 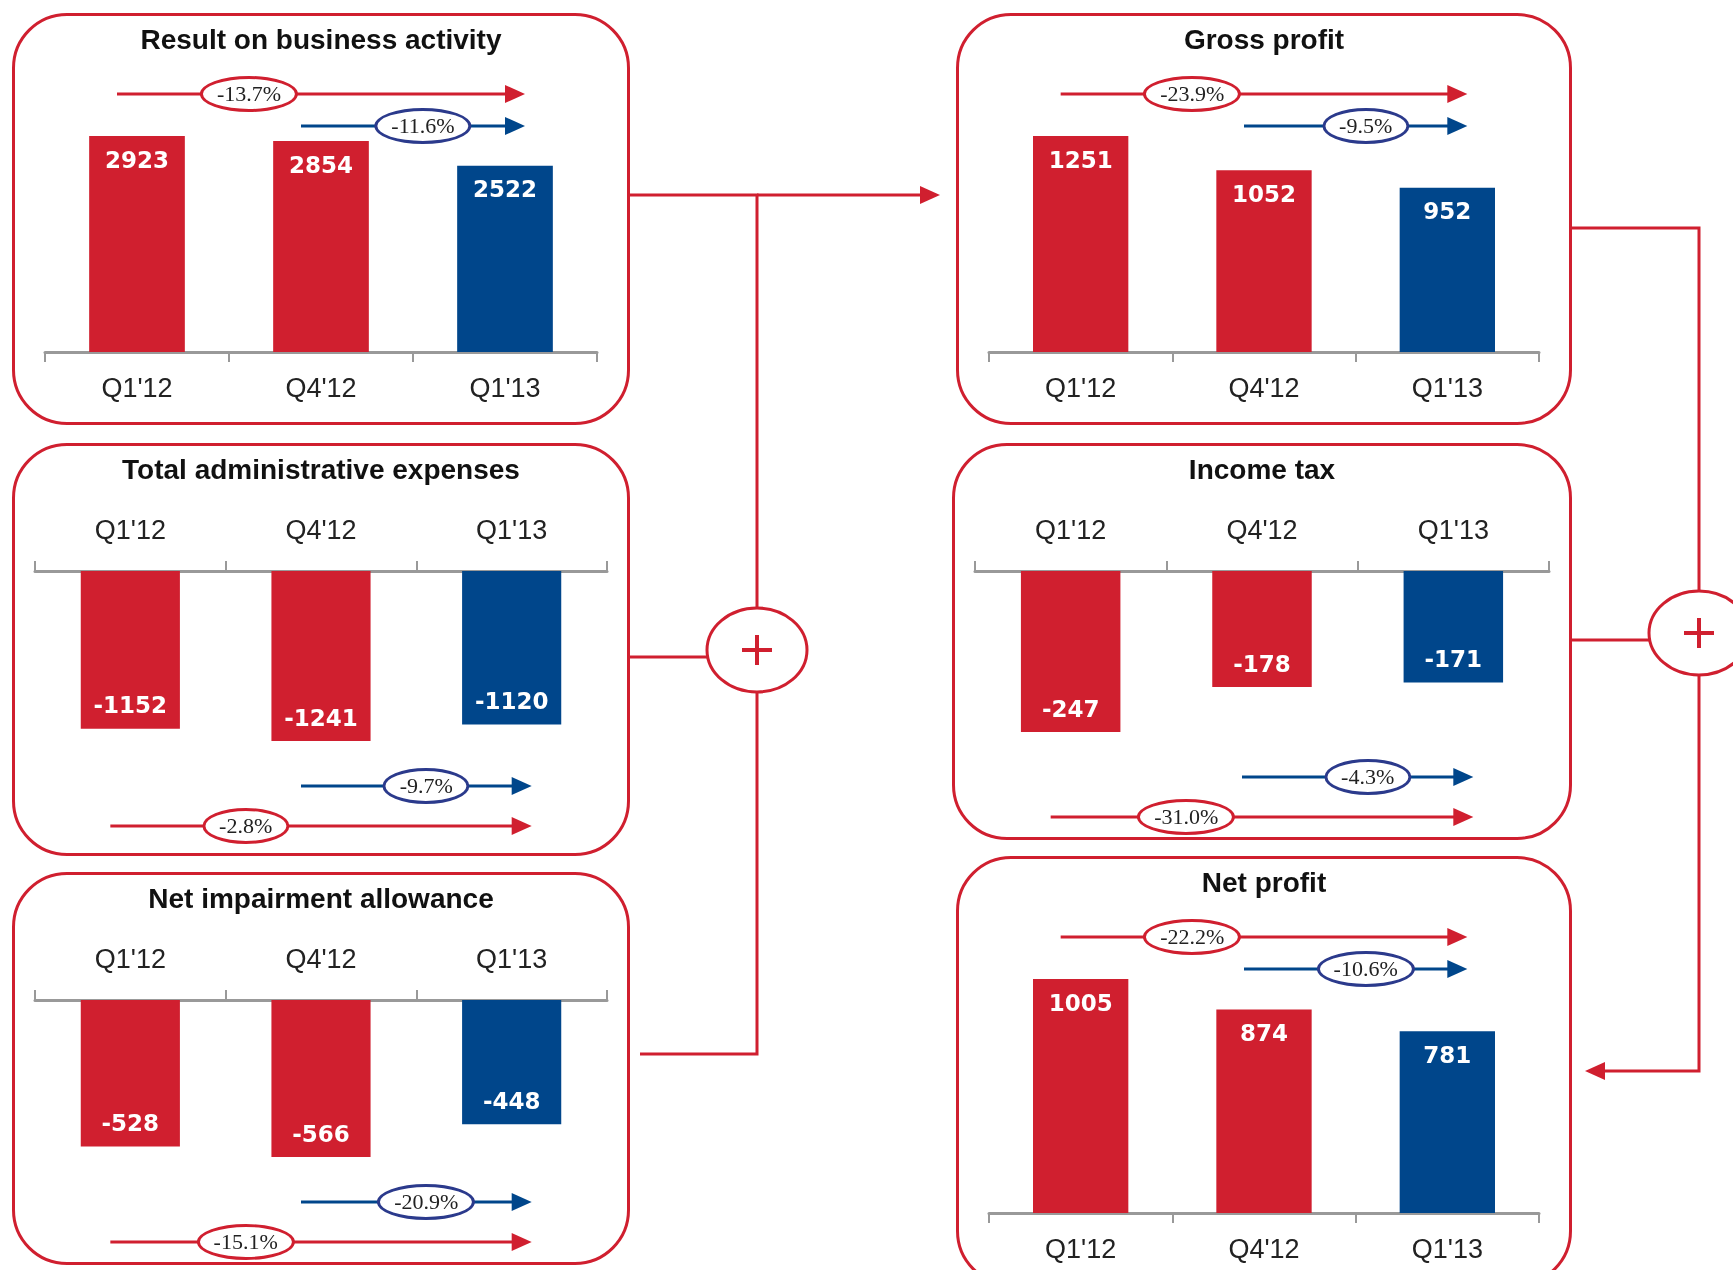 I want to click on text: -15.1%, so click(x=245, y=1242).